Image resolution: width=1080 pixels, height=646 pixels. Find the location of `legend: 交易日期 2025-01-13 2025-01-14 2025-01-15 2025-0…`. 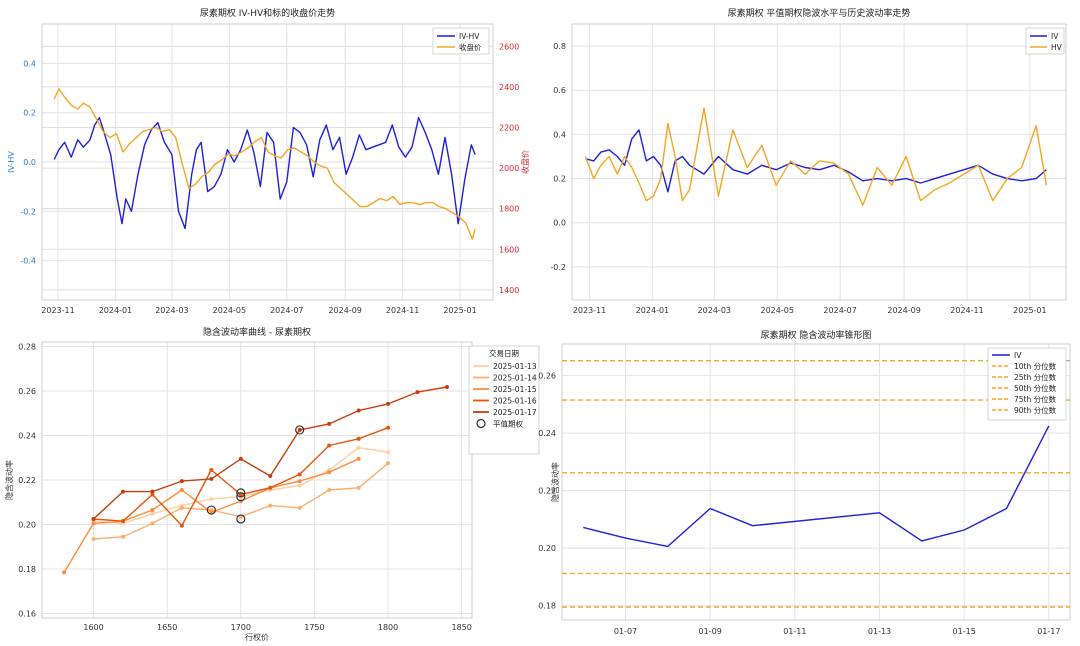

legend: 交易日期 2025-01-13 2025-01-14 2025-01-15 2025-0… is located at coordinates (504, 400).